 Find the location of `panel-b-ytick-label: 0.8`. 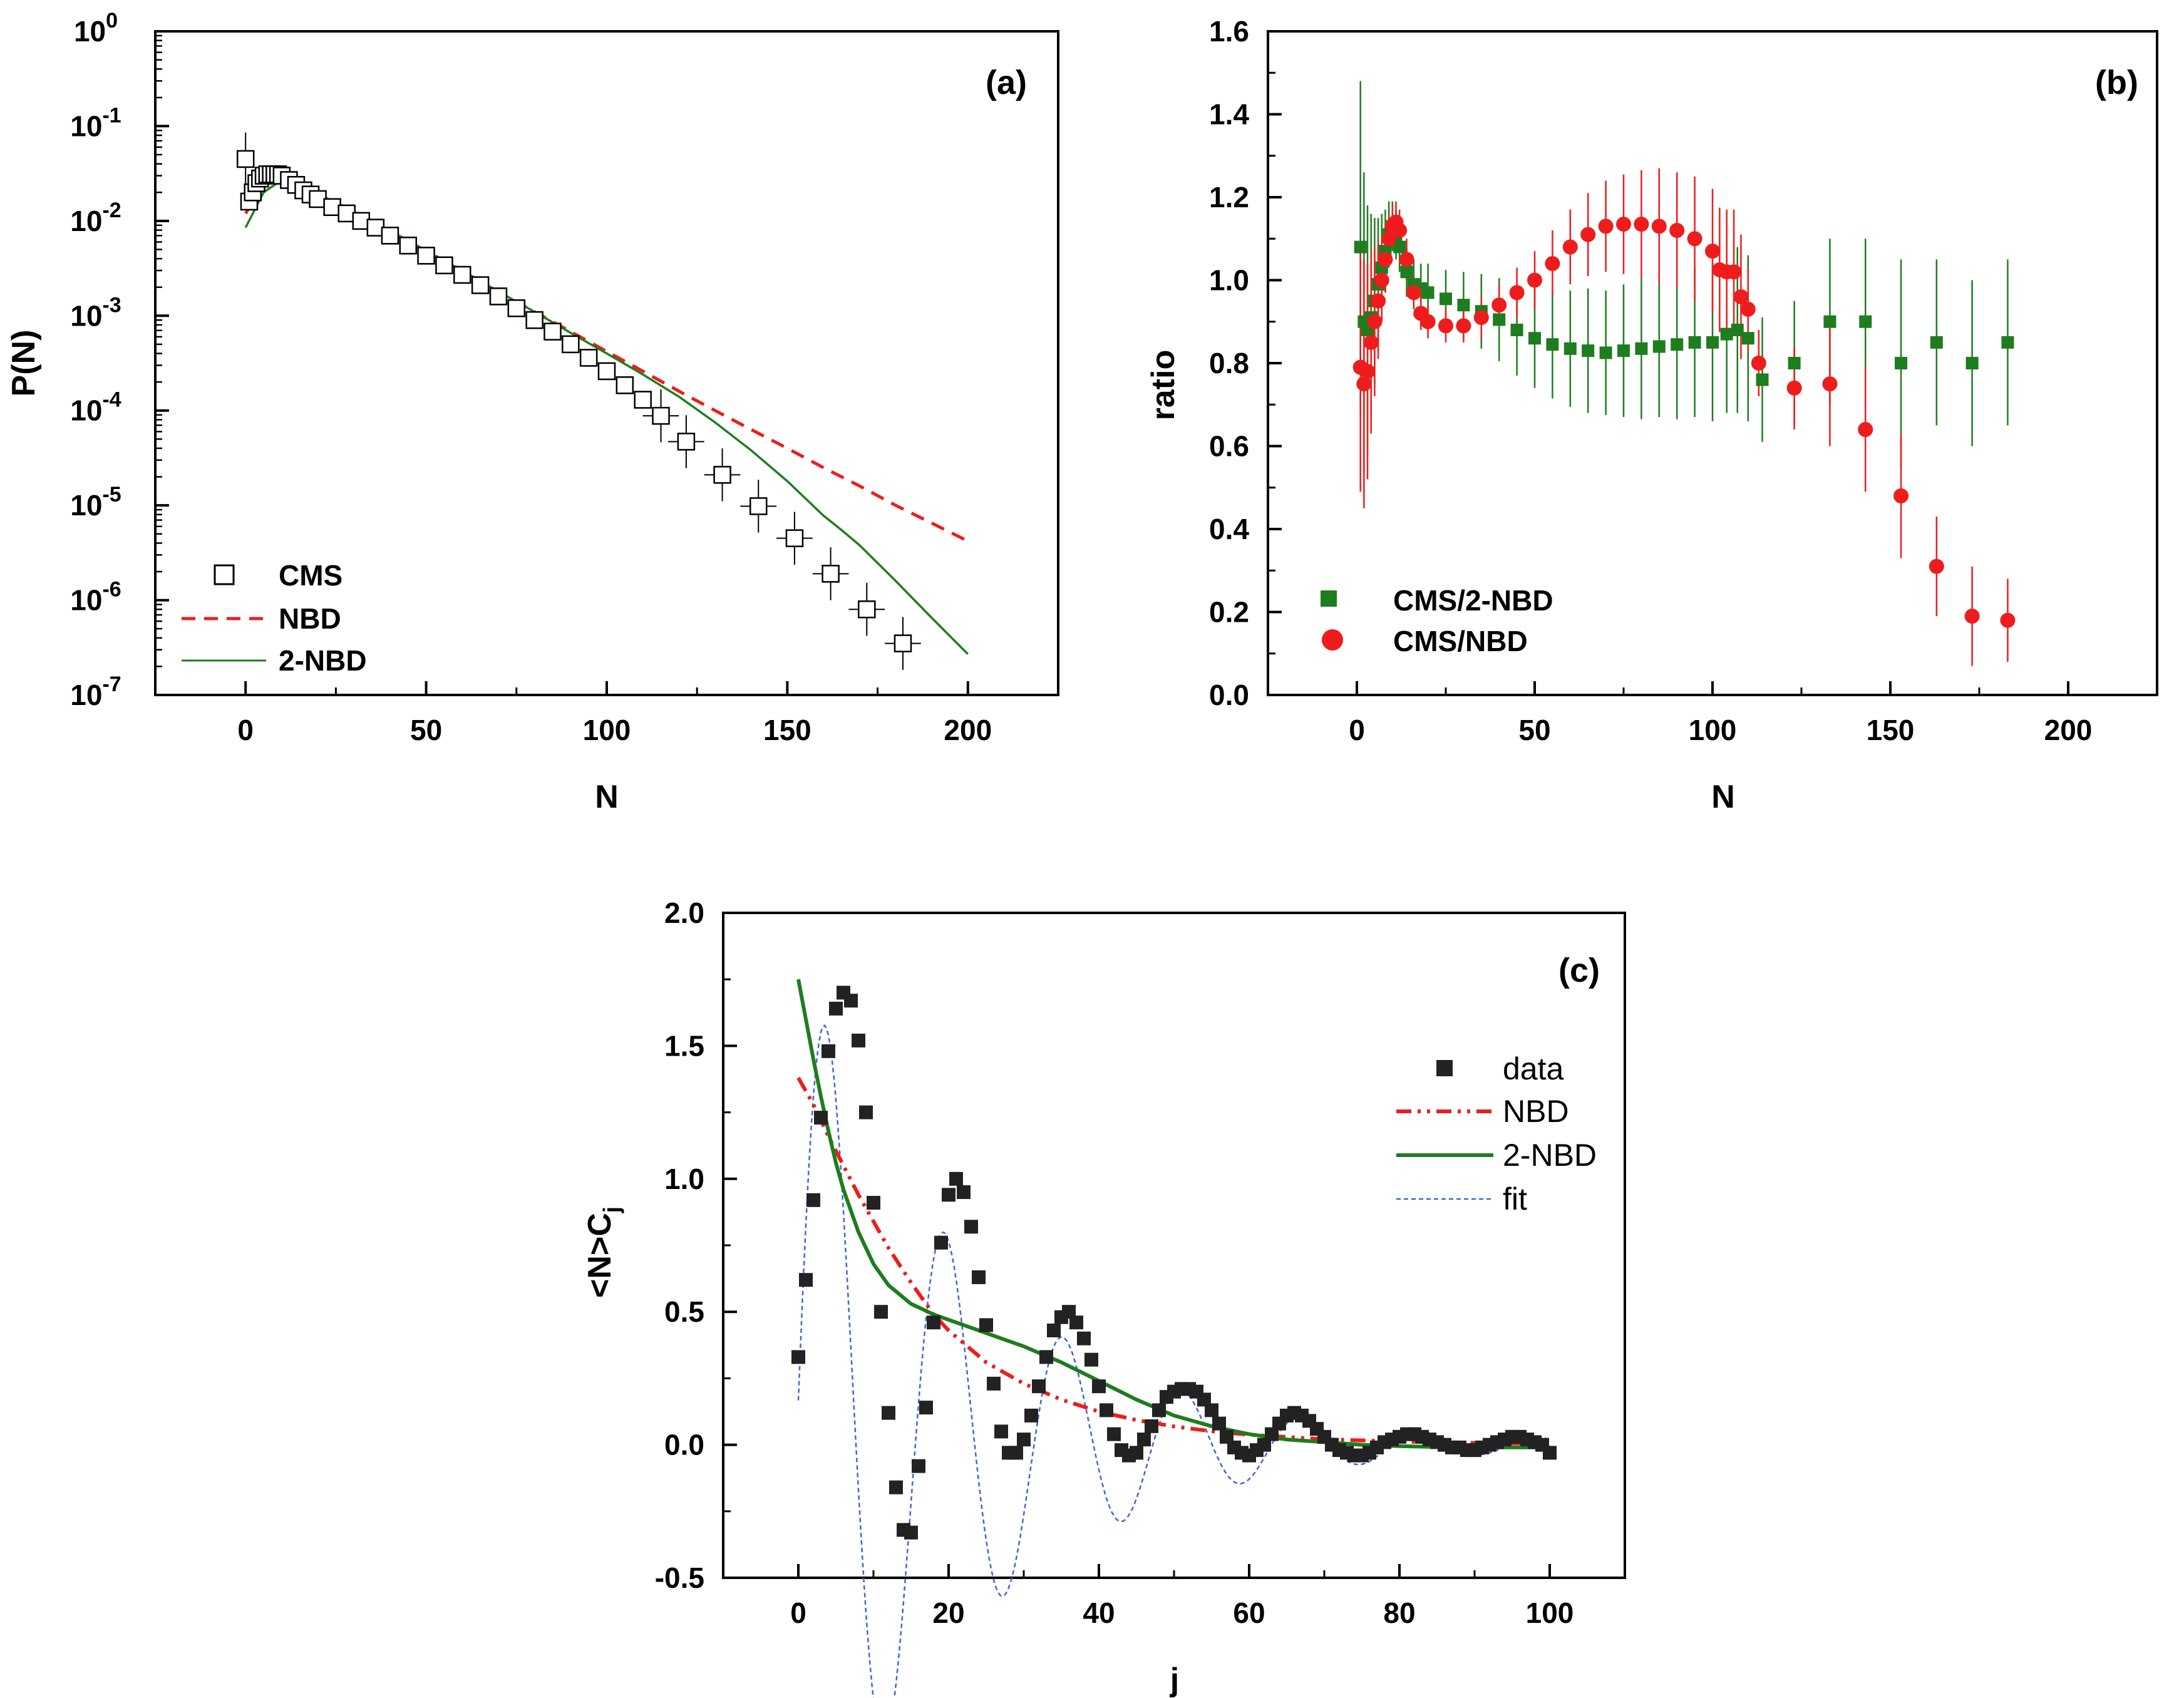

panel-b-ytick-label: 0.8 is located at coordinates (1229, 363).